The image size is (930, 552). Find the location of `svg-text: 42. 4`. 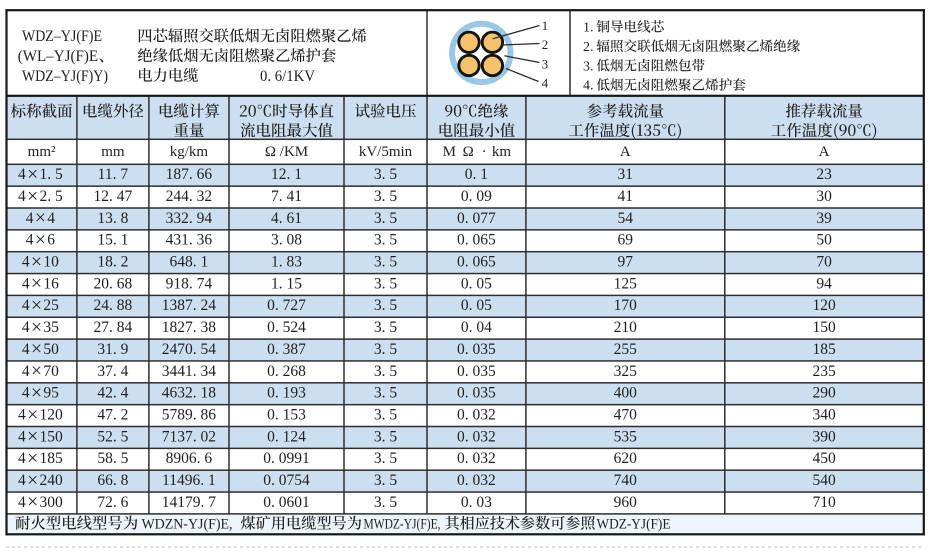

svg-text: 42. 4 is located at coordinates (112, 393).